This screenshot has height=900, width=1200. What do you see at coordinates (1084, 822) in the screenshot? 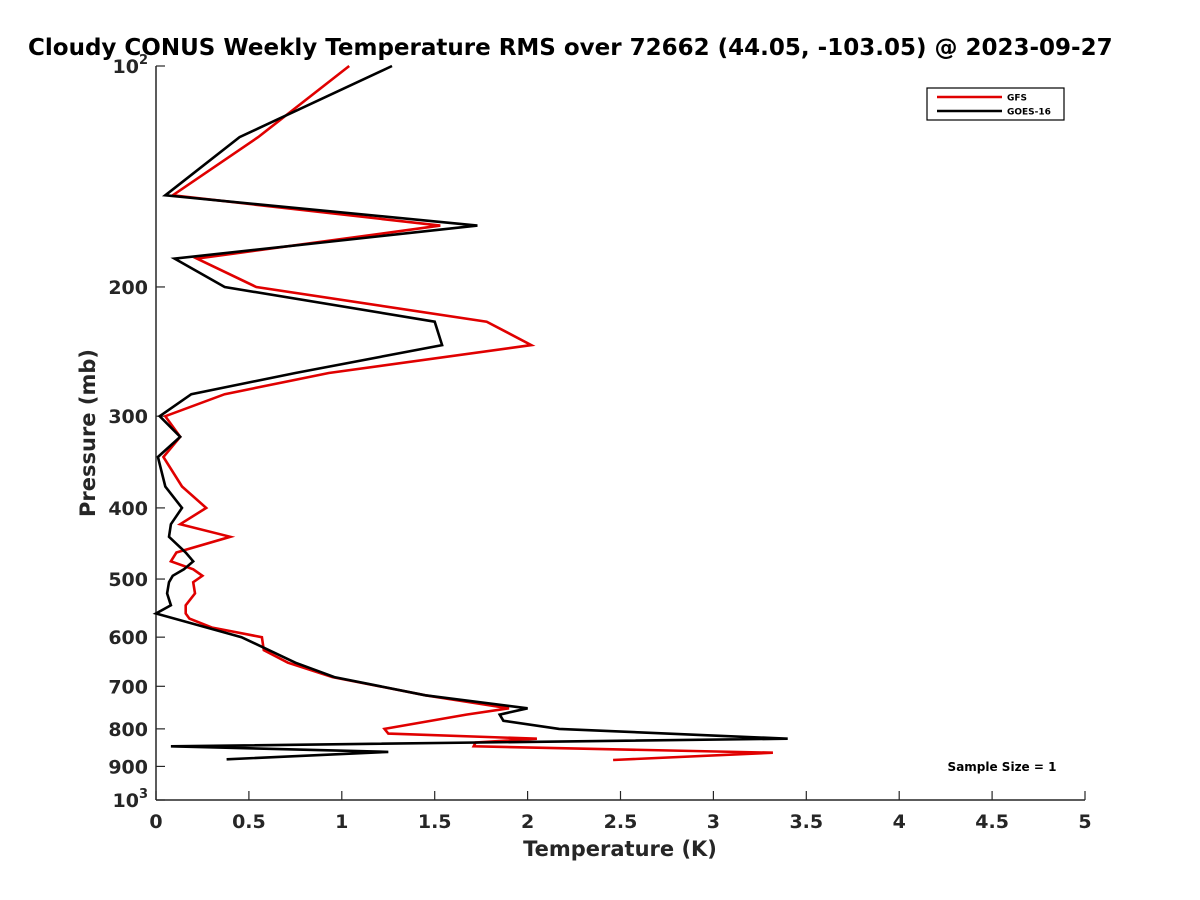
I see `x-tick-label: 5` at bounding box center [1084, 822].